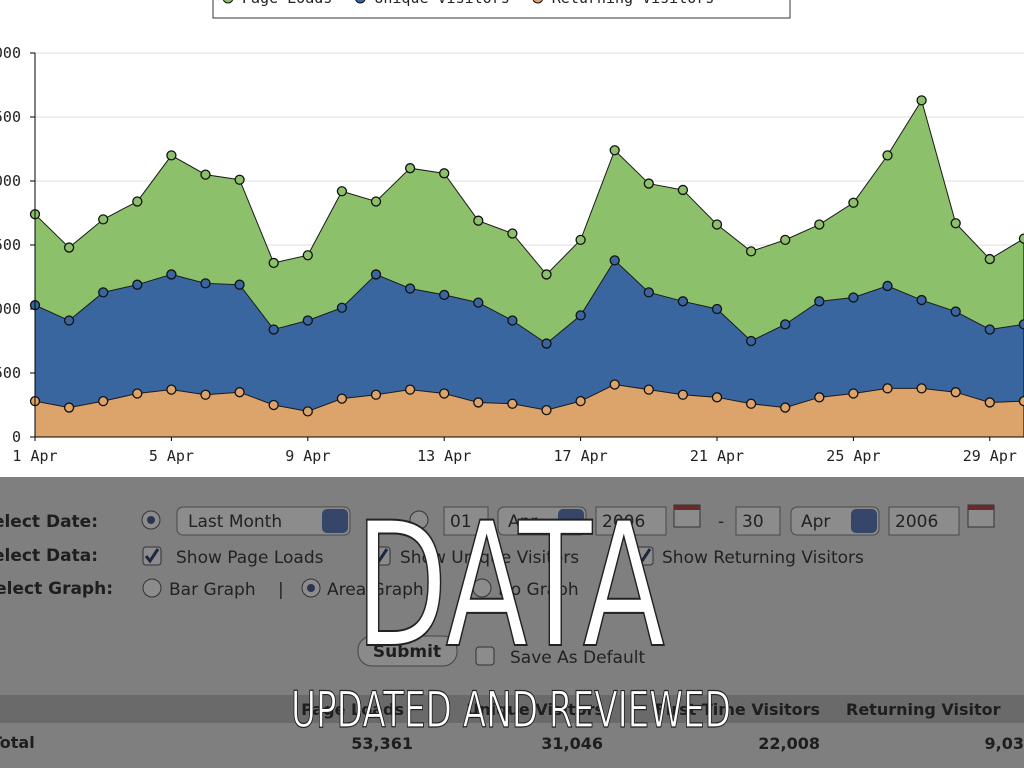 The image size is (1024, 768). I want to click on y-tick-label: 3000, so click(10, 53).